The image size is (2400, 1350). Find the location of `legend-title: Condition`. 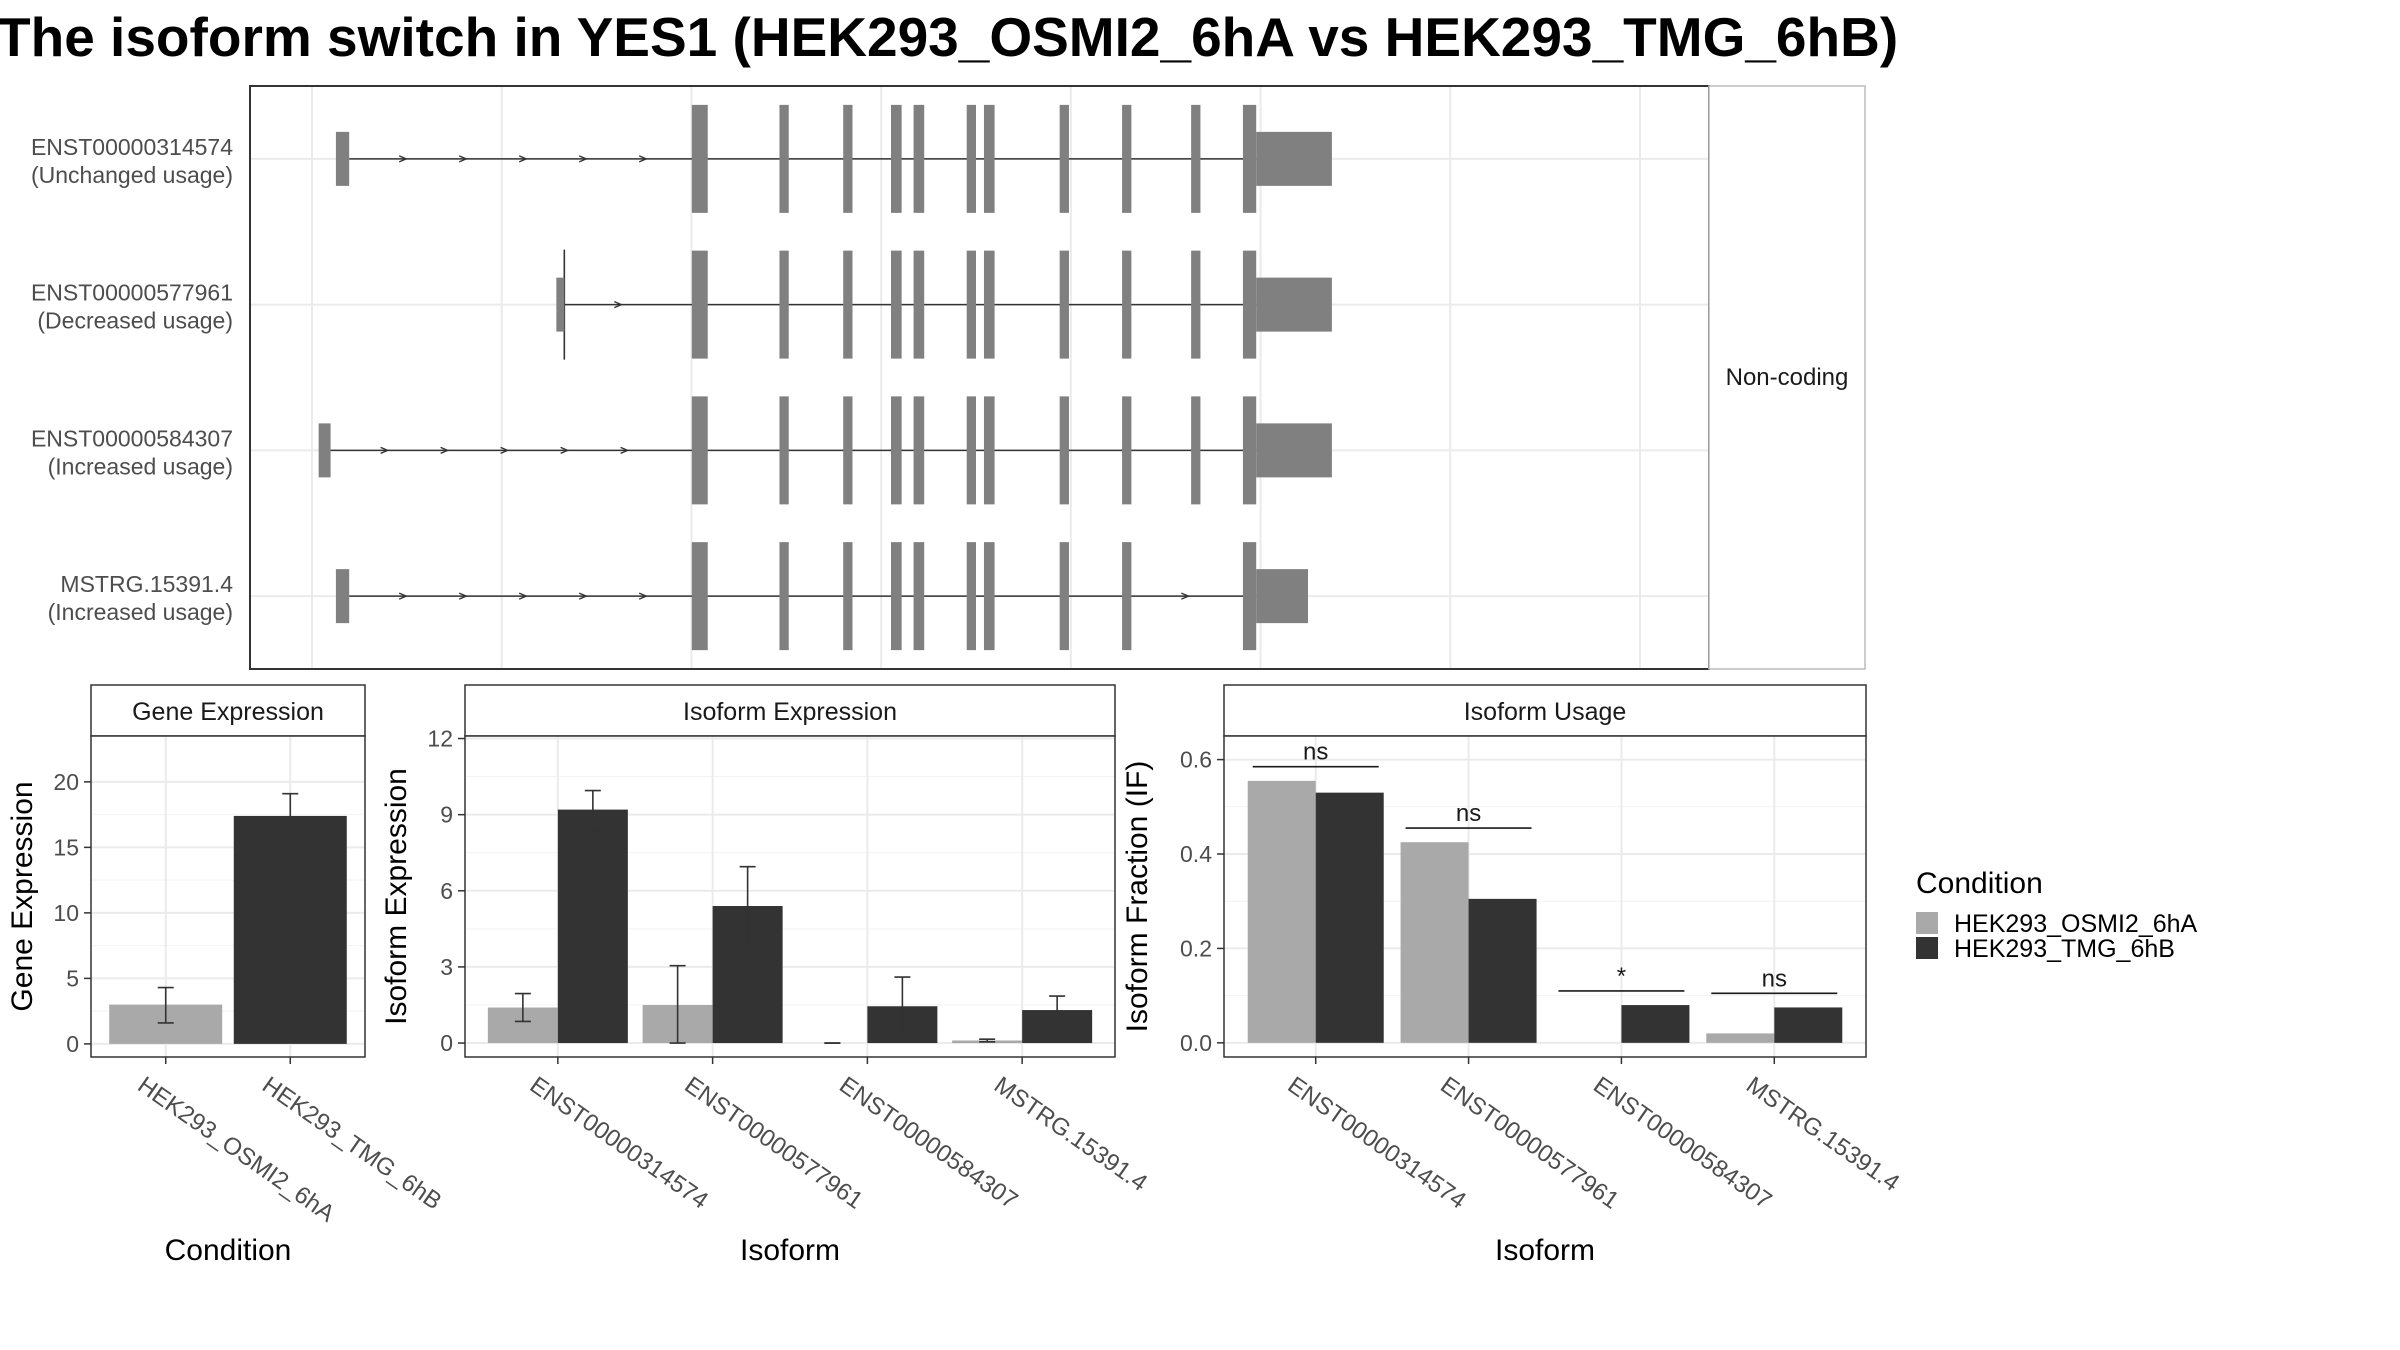

legend-title: Condition is located at coordinates (1979, 883).